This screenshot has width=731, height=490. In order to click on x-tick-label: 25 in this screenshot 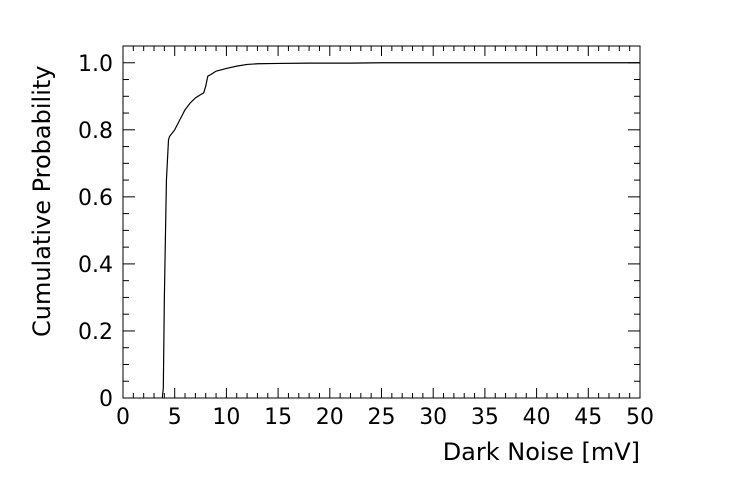, I will do `click(382, 417)`.